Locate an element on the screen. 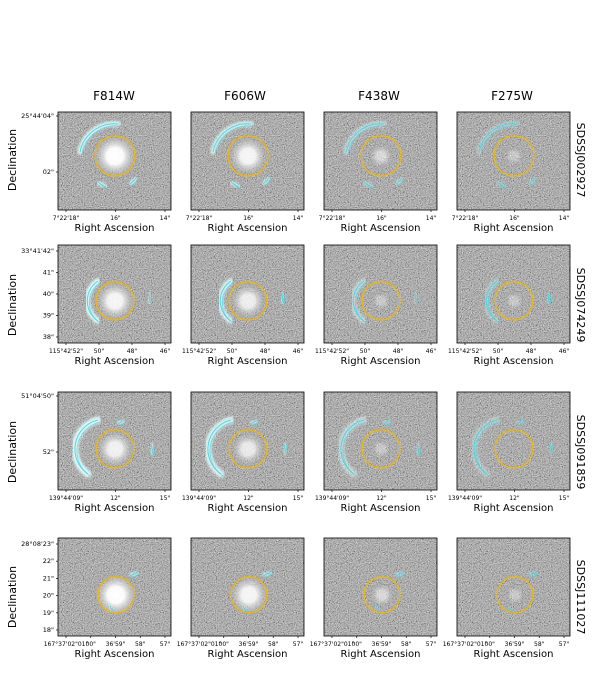 This screenshot has width=592, height=690. ra-tick-label: 58" is located at coordinates (140, 644).